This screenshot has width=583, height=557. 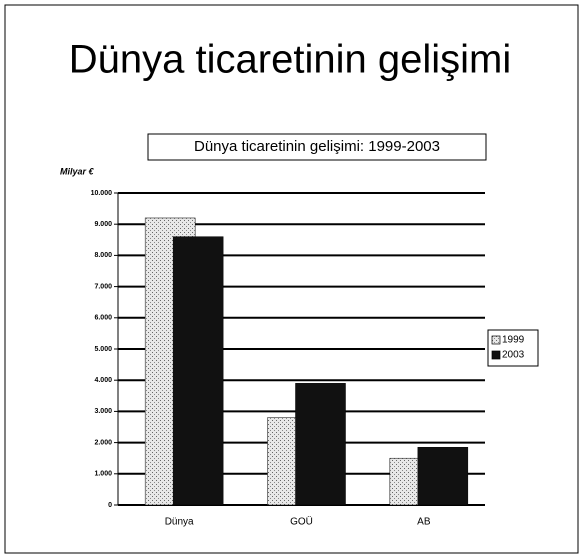 What do you see at coordinates (301, 522) in the screenshot?
I see `x-tick-label: GOÜ` at bounding box center [301, 522].